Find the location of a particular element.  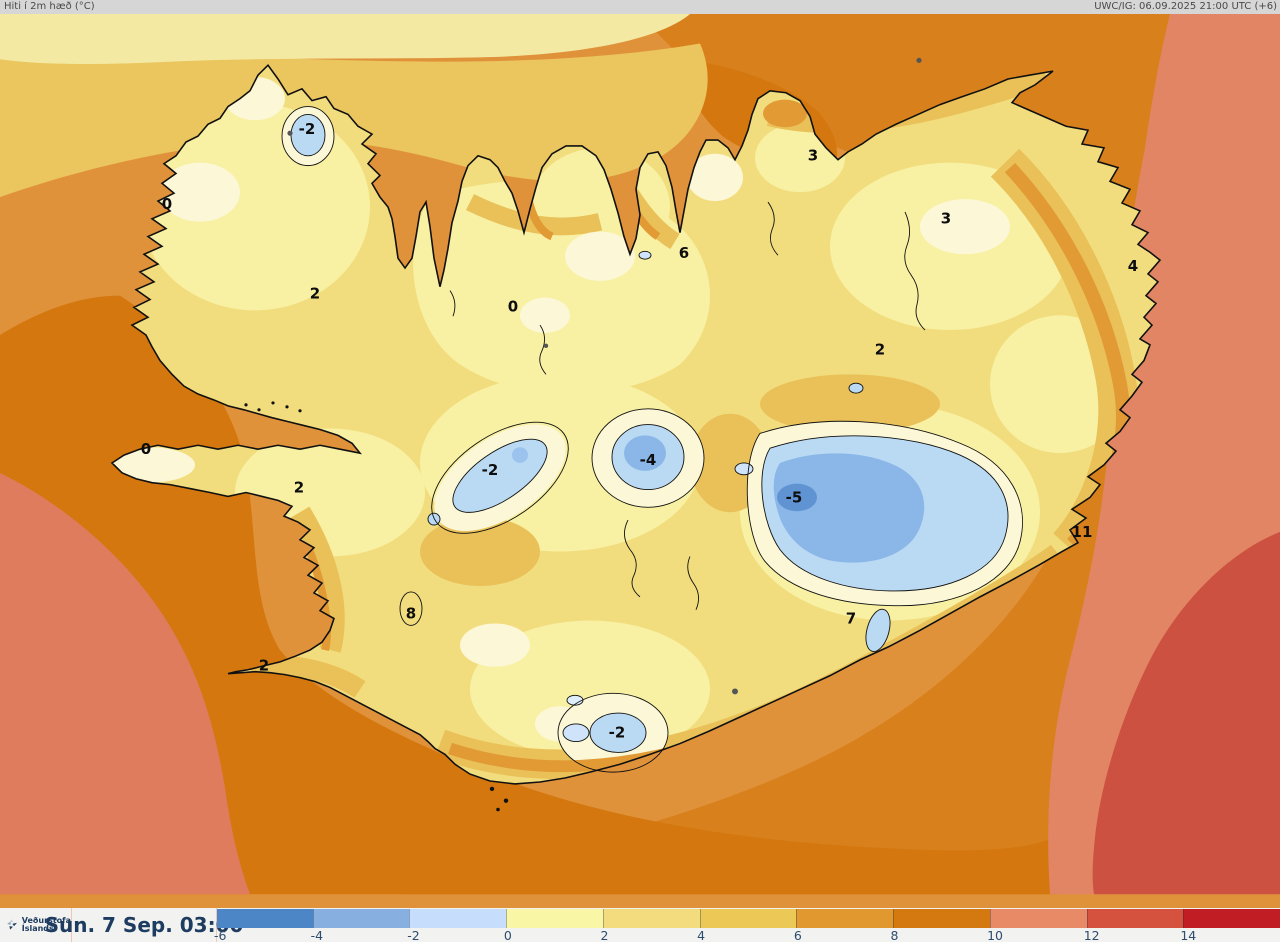

map-title: Hiti í 2m hæð (°C) is located at coordinates (49, 6).